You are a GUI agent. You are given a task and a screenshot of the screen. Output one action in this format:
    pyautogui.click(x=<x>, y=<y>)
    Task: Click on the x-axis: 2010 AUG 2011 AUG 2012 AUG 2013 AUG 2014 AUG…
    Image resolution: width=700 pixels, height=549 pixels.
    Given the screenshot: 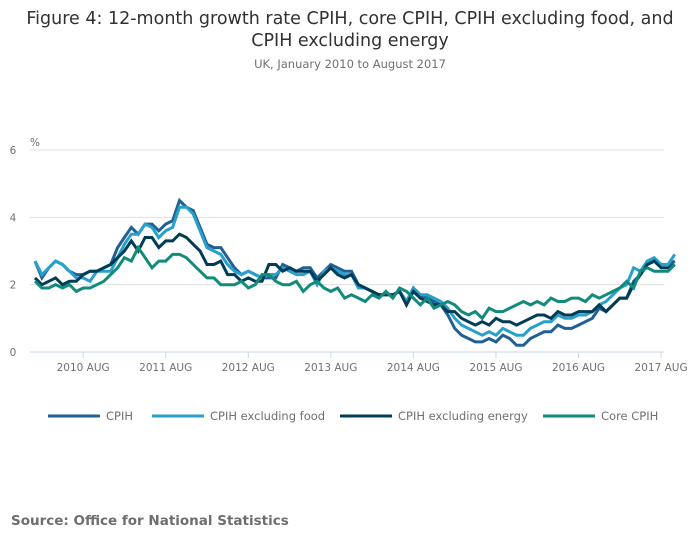 What is the action you would take?
    pyautogui.click(x=372, y=363)
    